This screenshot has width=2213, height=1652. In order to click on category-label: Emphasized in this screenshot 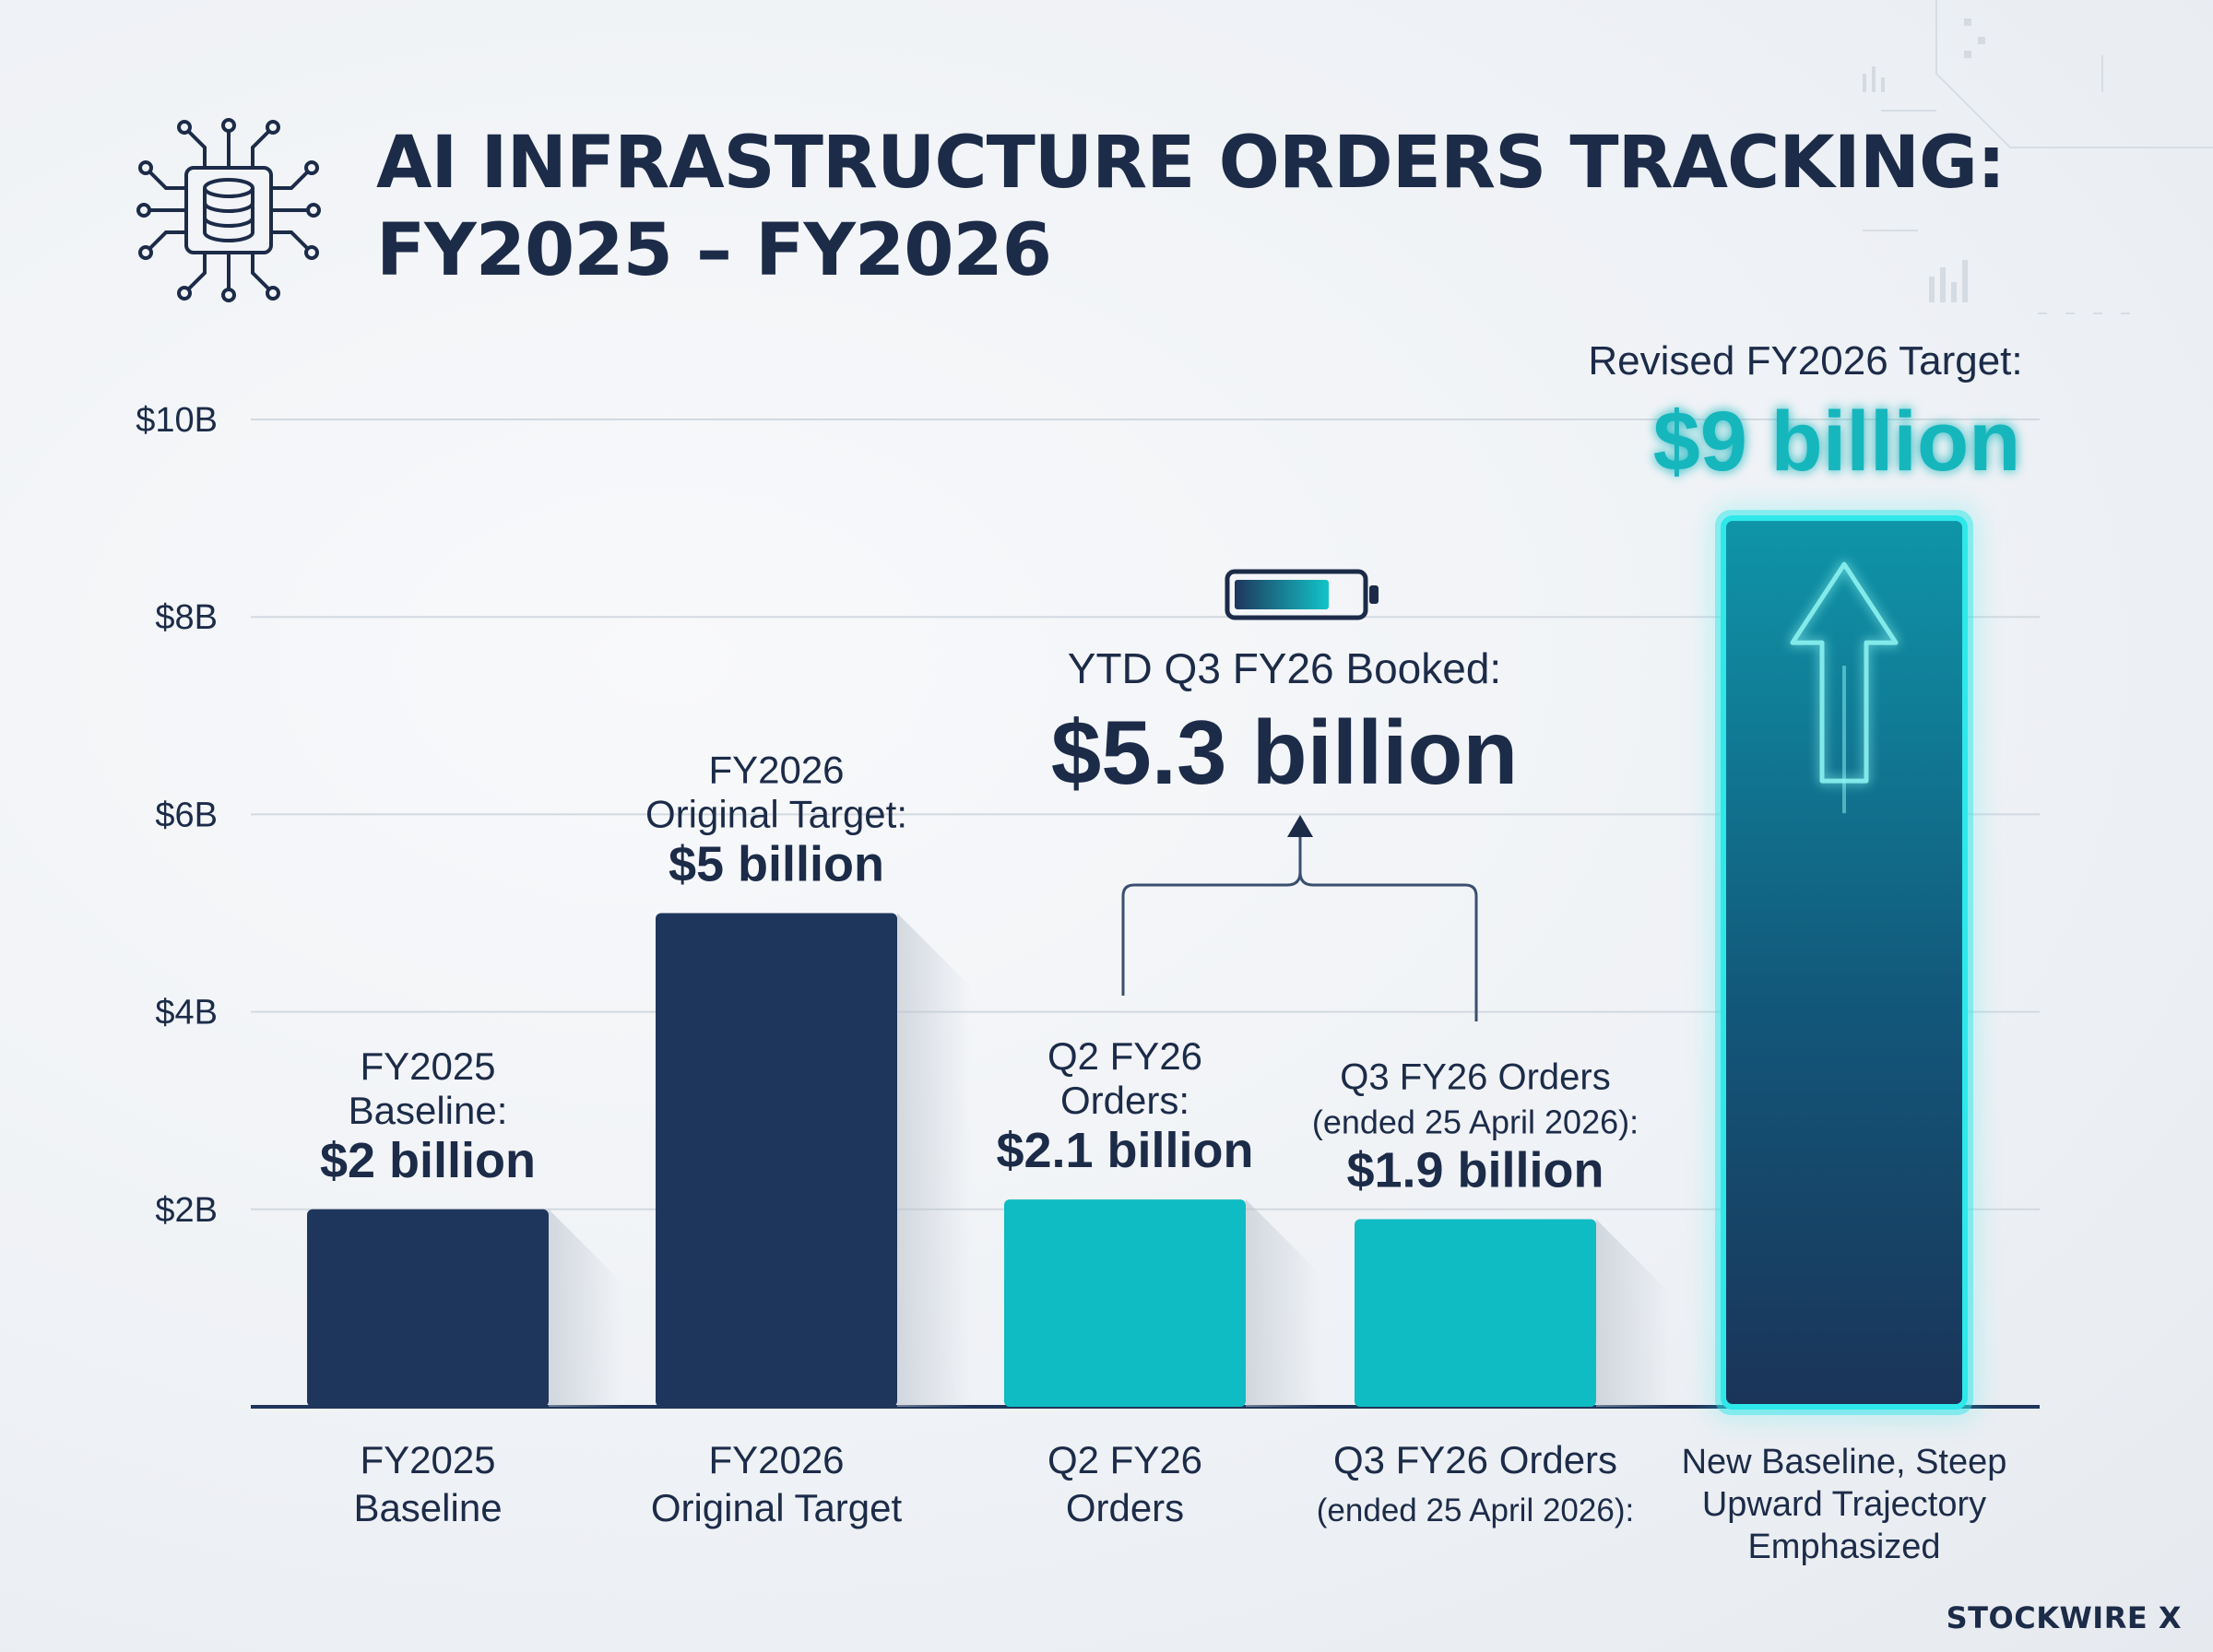, I will do `click(1843, 1547)`.